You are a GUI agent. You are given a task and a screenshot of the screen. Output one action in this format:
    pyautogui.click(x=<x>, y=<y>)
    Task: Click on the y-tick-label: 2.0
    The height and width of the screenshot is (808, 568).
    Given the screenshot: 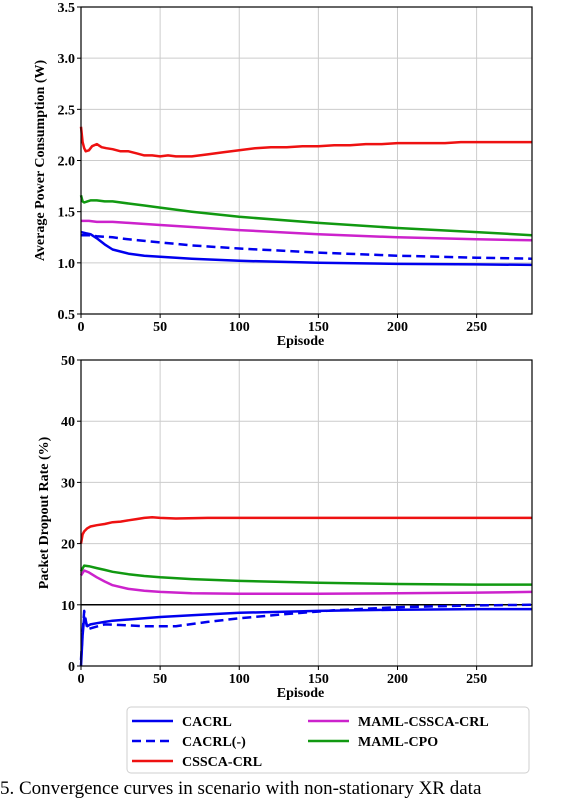 What is the action you would take?
    pyautogui.click(x=67, y=162)
    